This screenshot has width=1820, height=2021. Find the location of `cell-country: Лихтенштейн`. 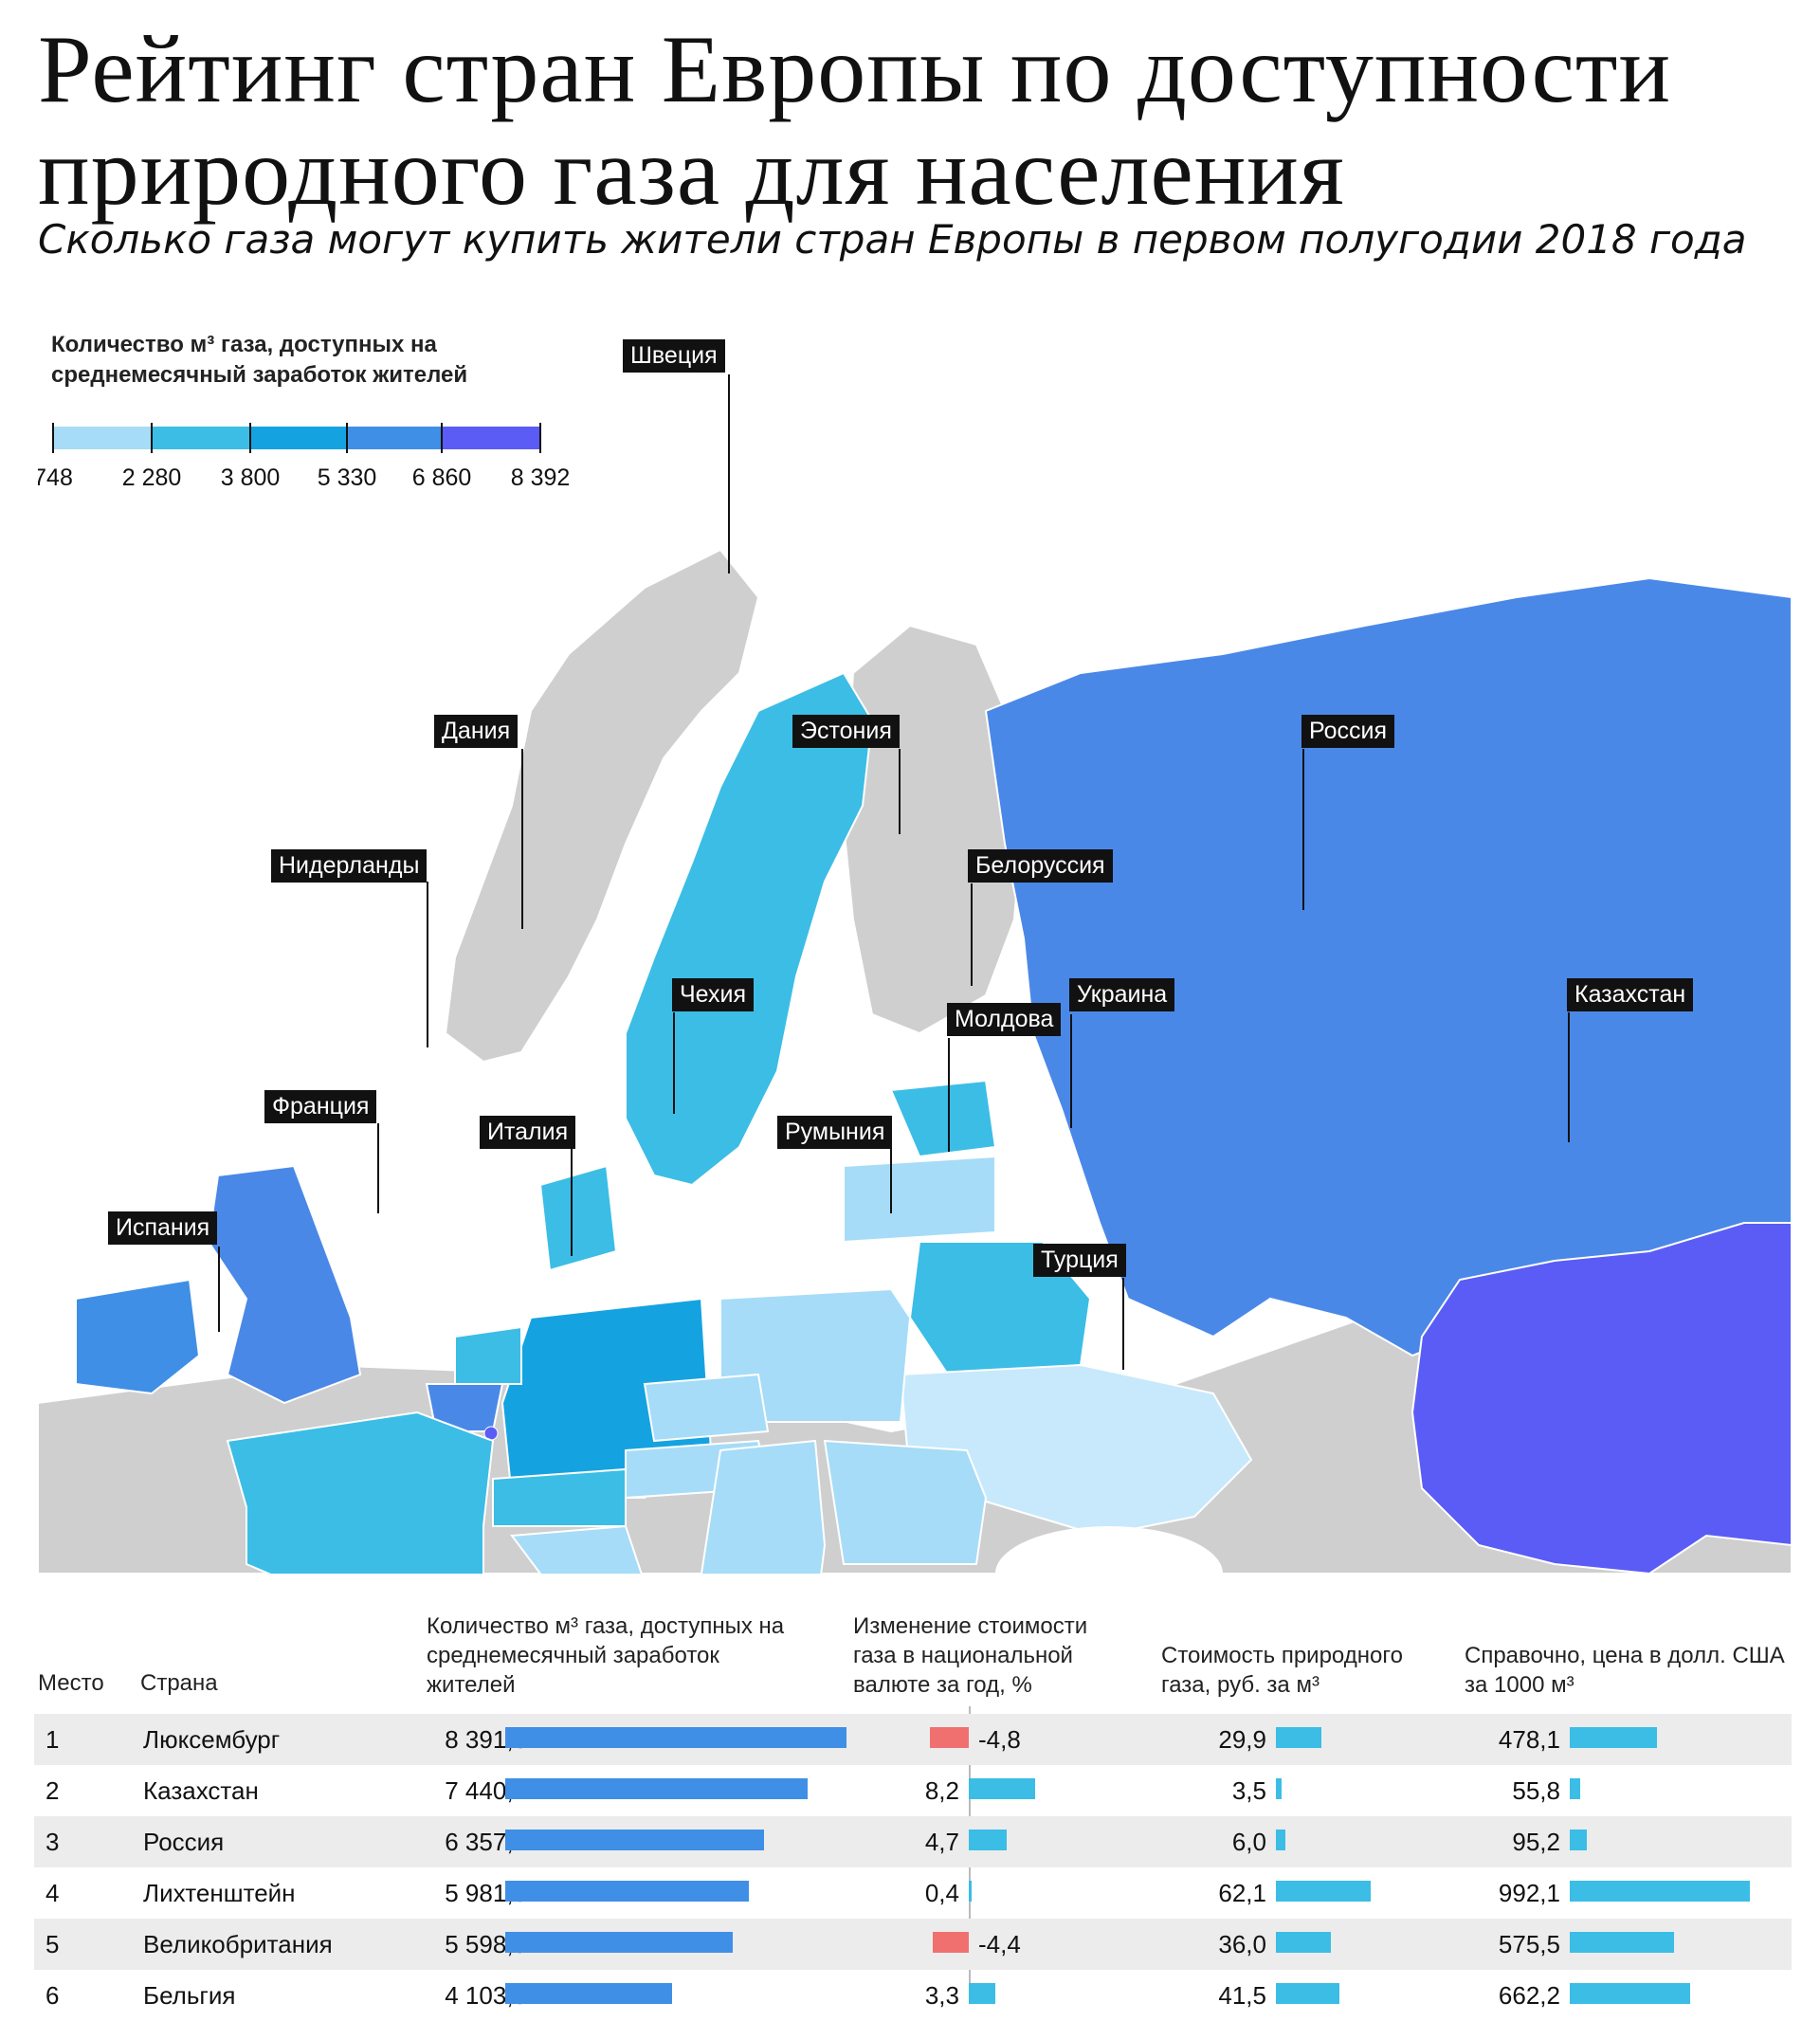

cell-country: Лихтенштейн is located at coordinates (219, 1893).